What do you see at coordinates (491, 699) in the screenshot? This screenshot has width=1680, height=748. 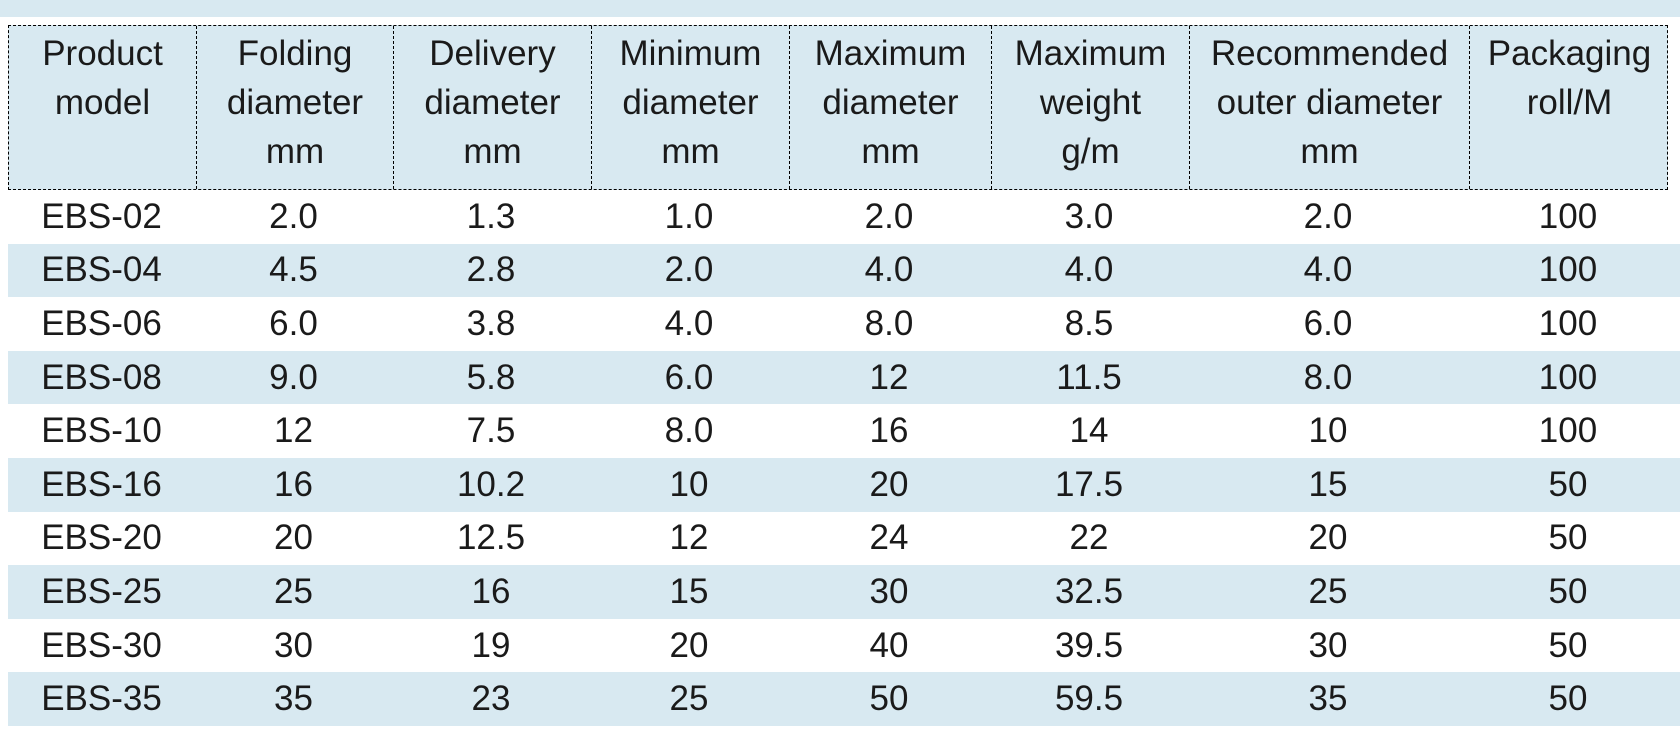 I see `value-cell-delivery-diameter: 23` at bounding box center [491, 699].